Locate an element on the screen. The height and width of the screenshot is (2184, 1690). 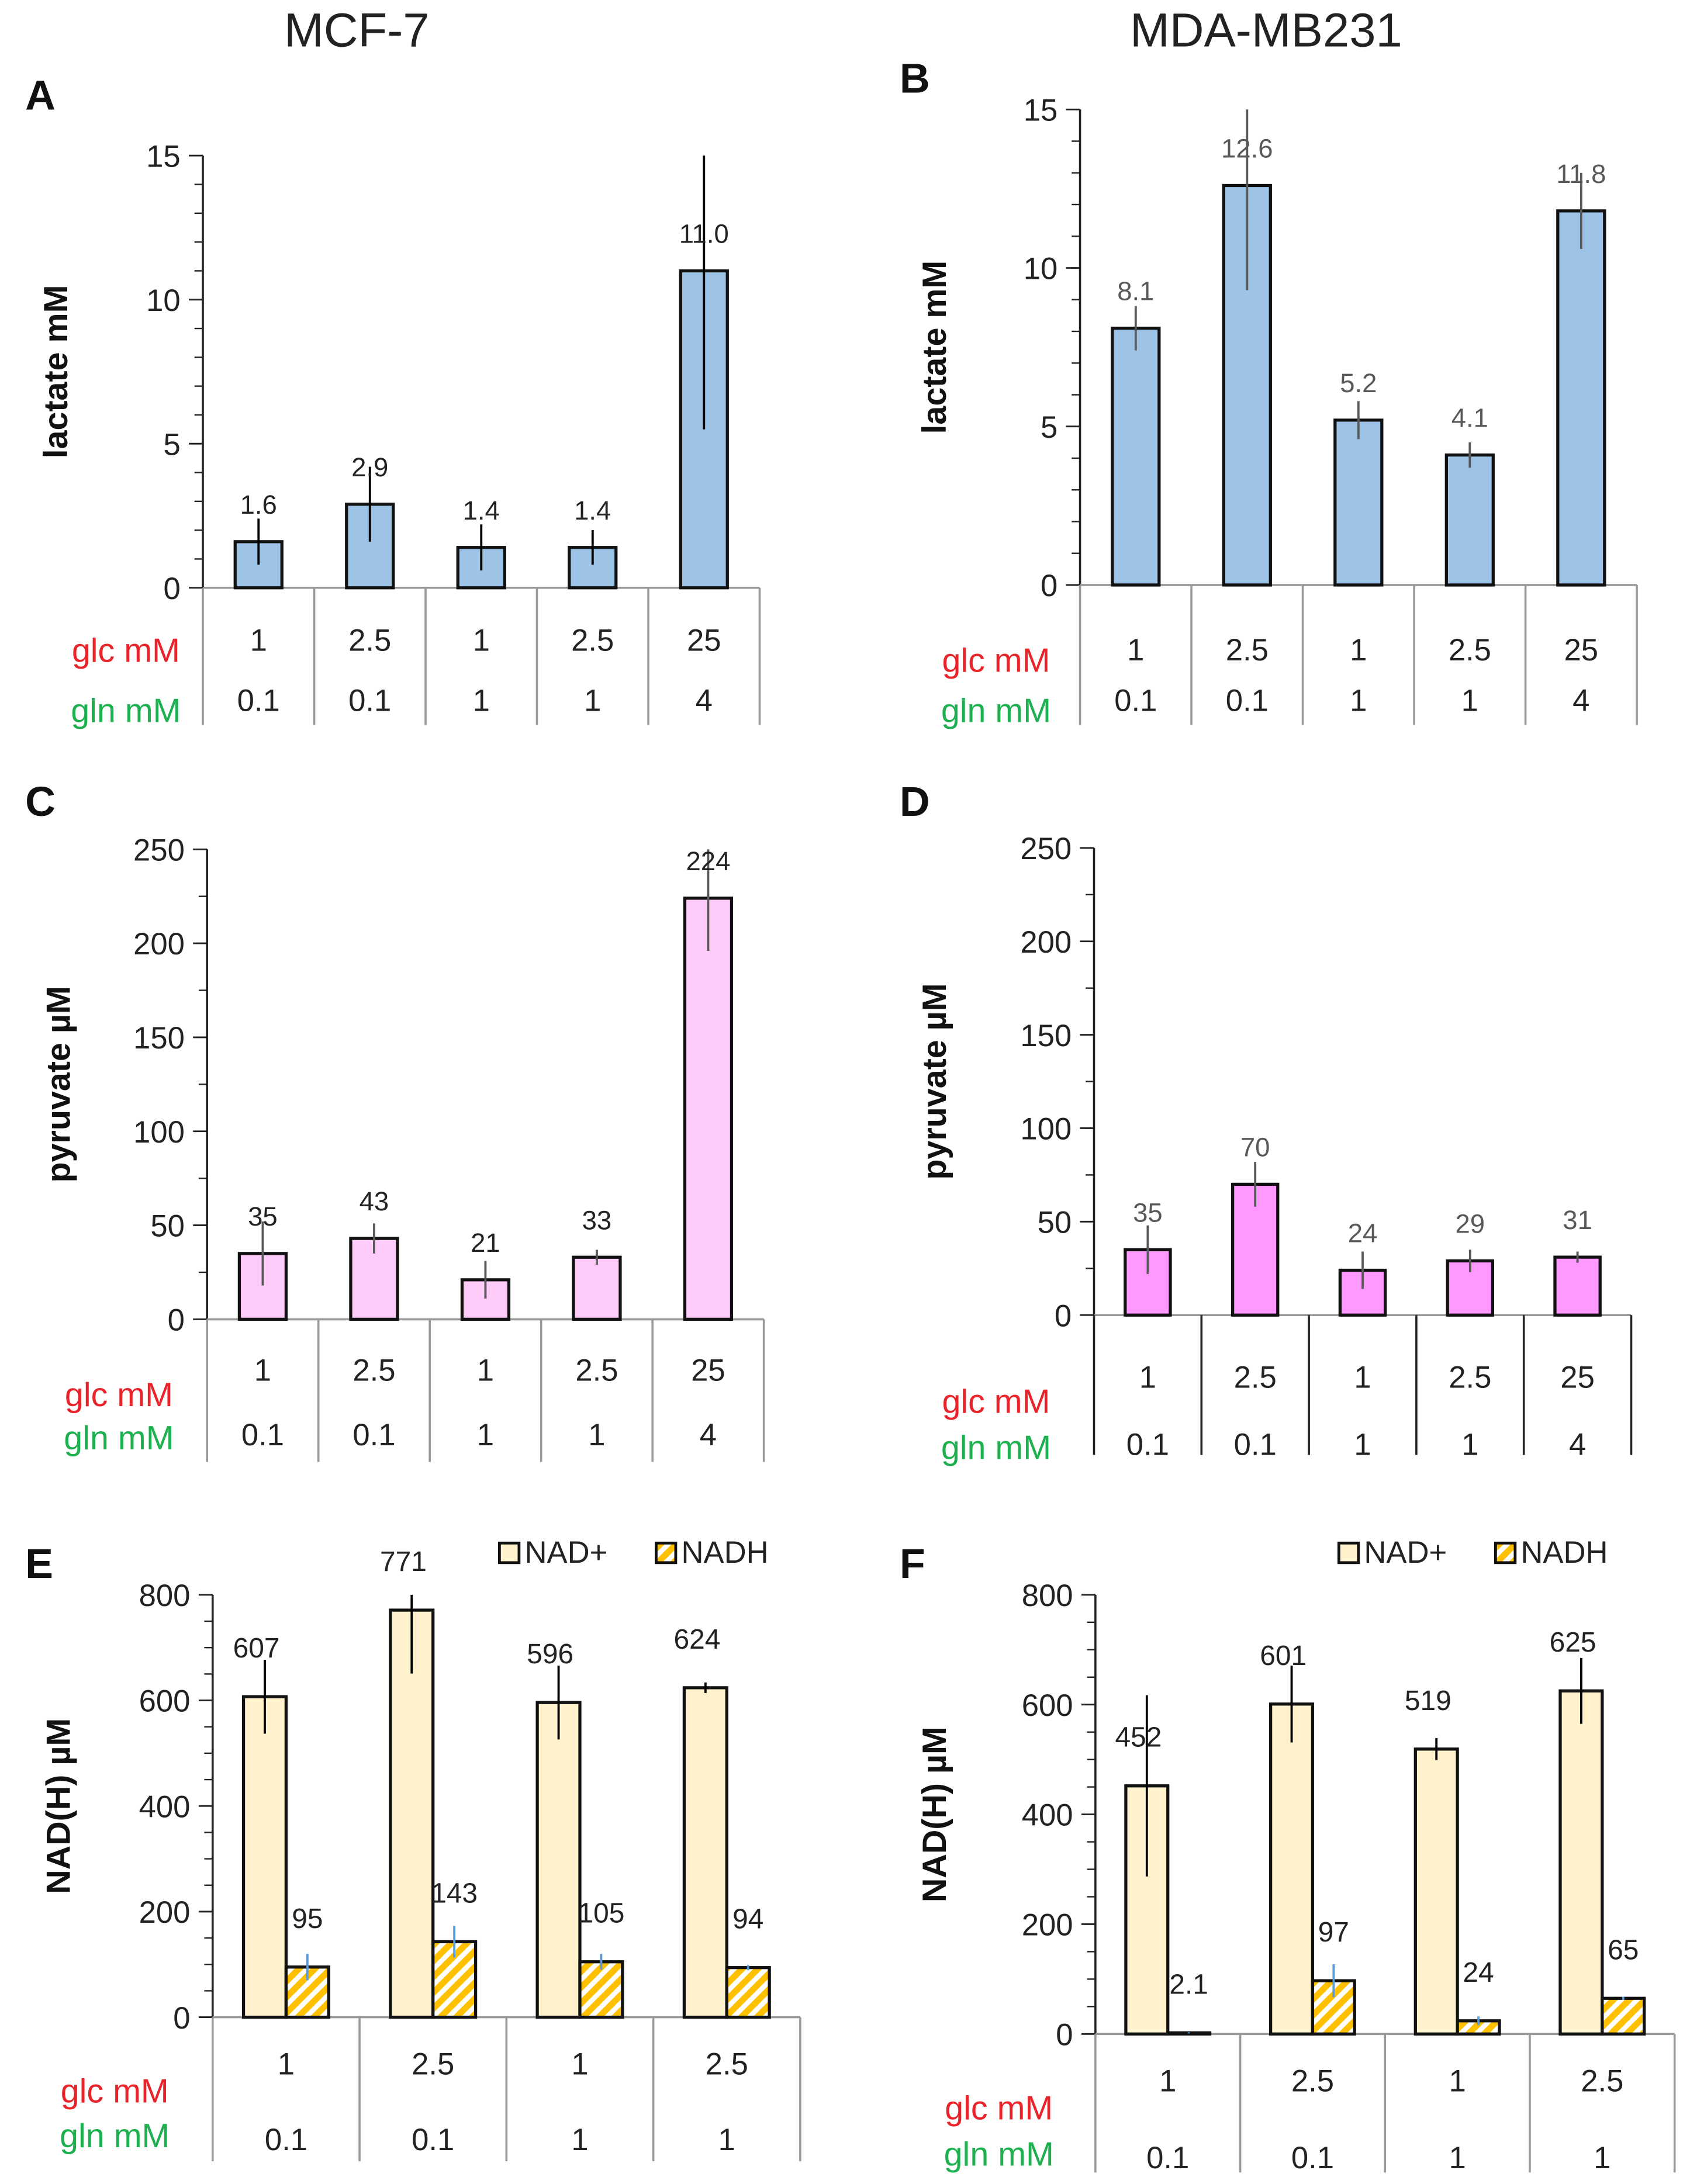
y-tick-label: 50 is located at coordinates (1055, 1222).